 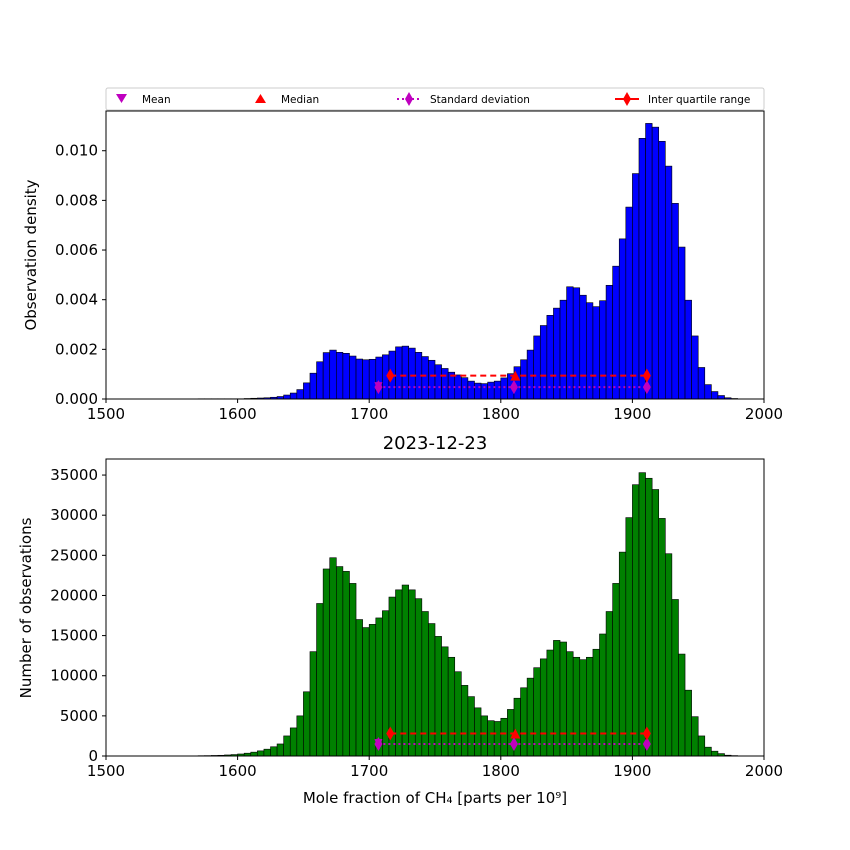 What do you see at coordinates (513, 743) in the screenshot?
I see `count-std-center-marker` at bounding box center [513, 743].